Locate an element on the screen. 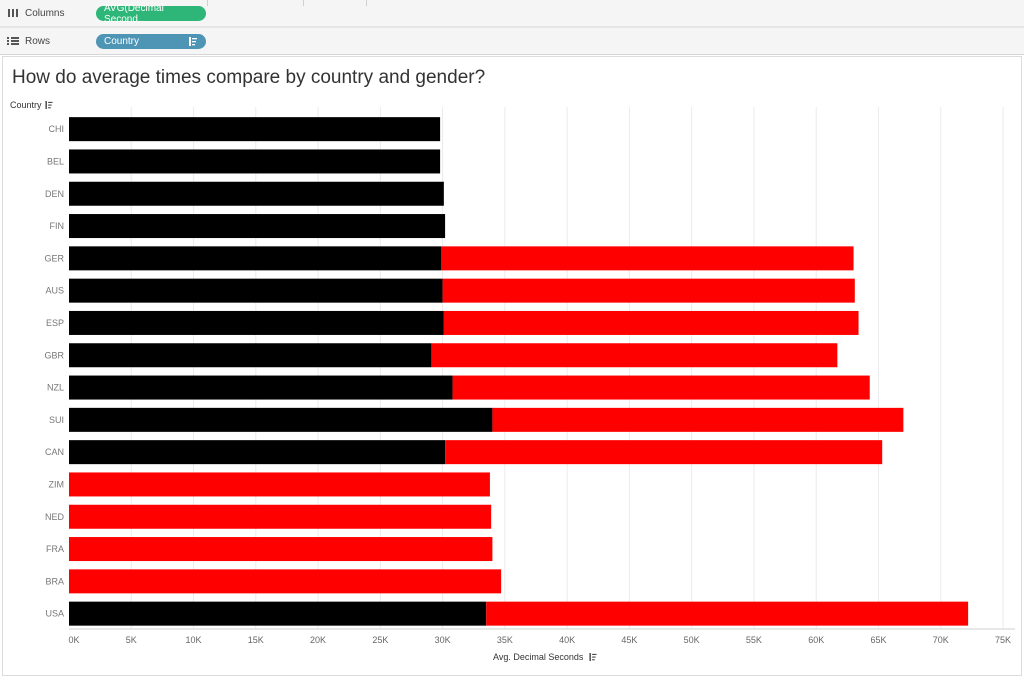  x-tick-label: 10K is located at coordinates (194, 640).